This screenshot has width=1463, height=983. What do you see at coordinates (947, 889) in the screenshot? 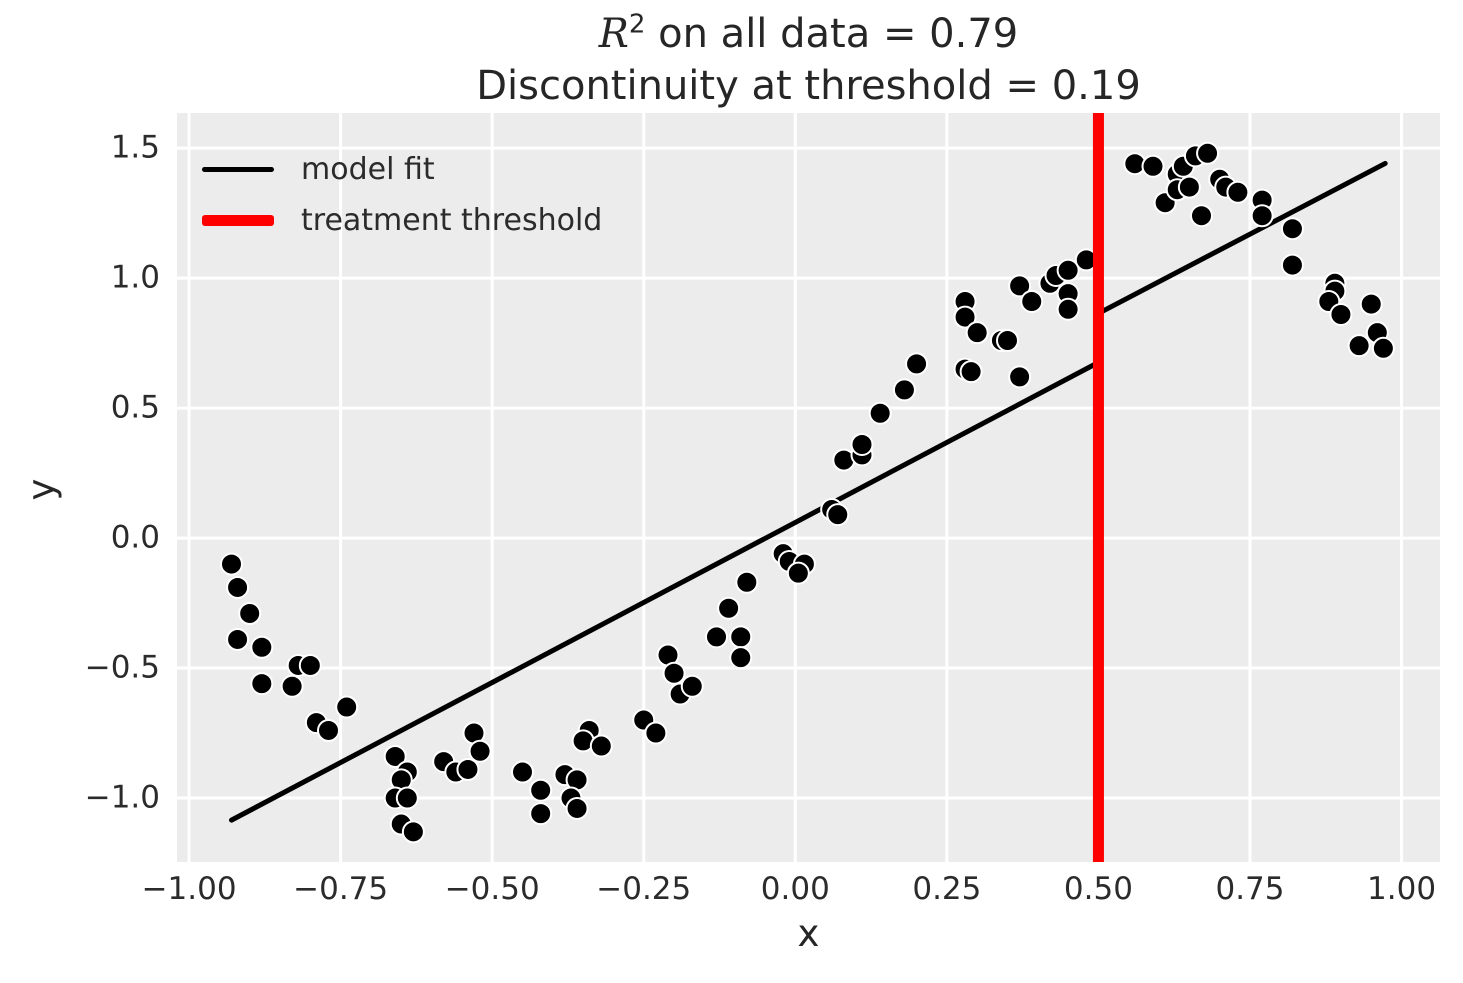
I see `x-tick-label: 0.25` at bounding box center [947, 889].